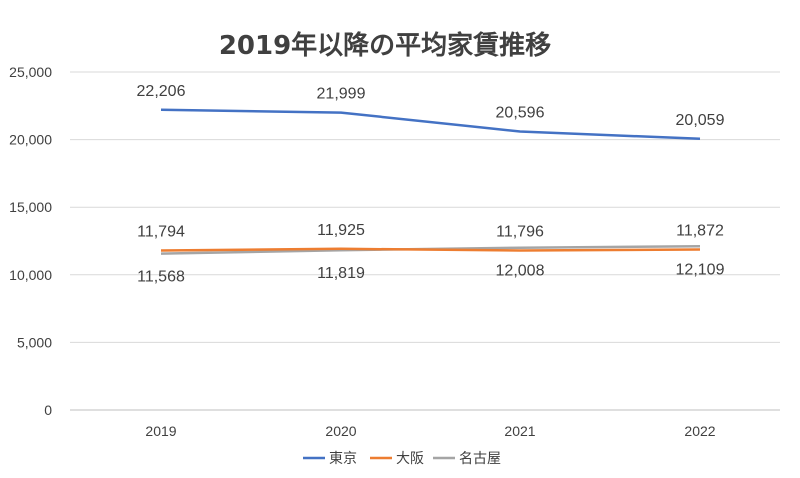 This screenshot has width=800, height=478. What do you see at coordinates (340, 431) in the screenshot?
I see `x-tick-label: 2020` at bounding box center [340, 431].